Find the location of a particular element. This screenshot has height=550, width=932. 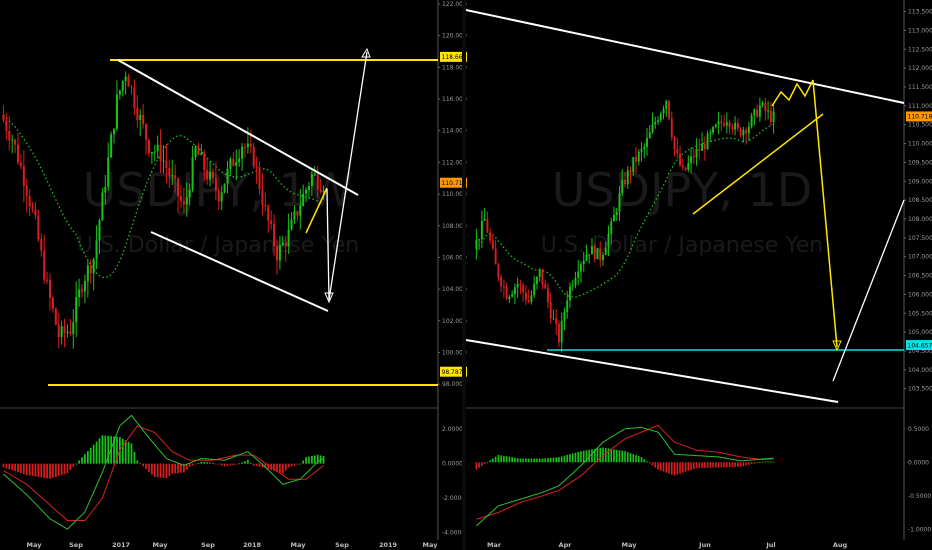

left-time-tick-label: Sep is located at coordinates (208, 545).